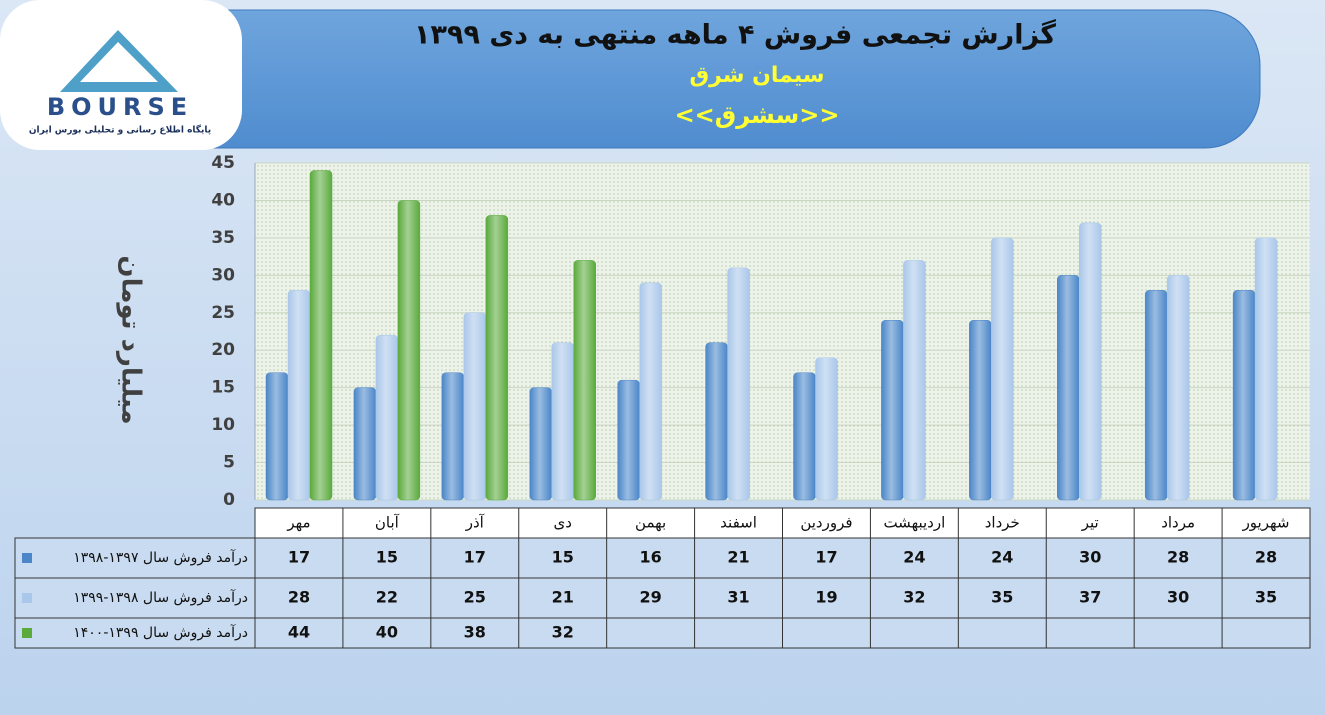 The width and height of the screenshot is (1325, 715). I want to click on chart-subtitle: سیمان شرق, so click(756, 75).